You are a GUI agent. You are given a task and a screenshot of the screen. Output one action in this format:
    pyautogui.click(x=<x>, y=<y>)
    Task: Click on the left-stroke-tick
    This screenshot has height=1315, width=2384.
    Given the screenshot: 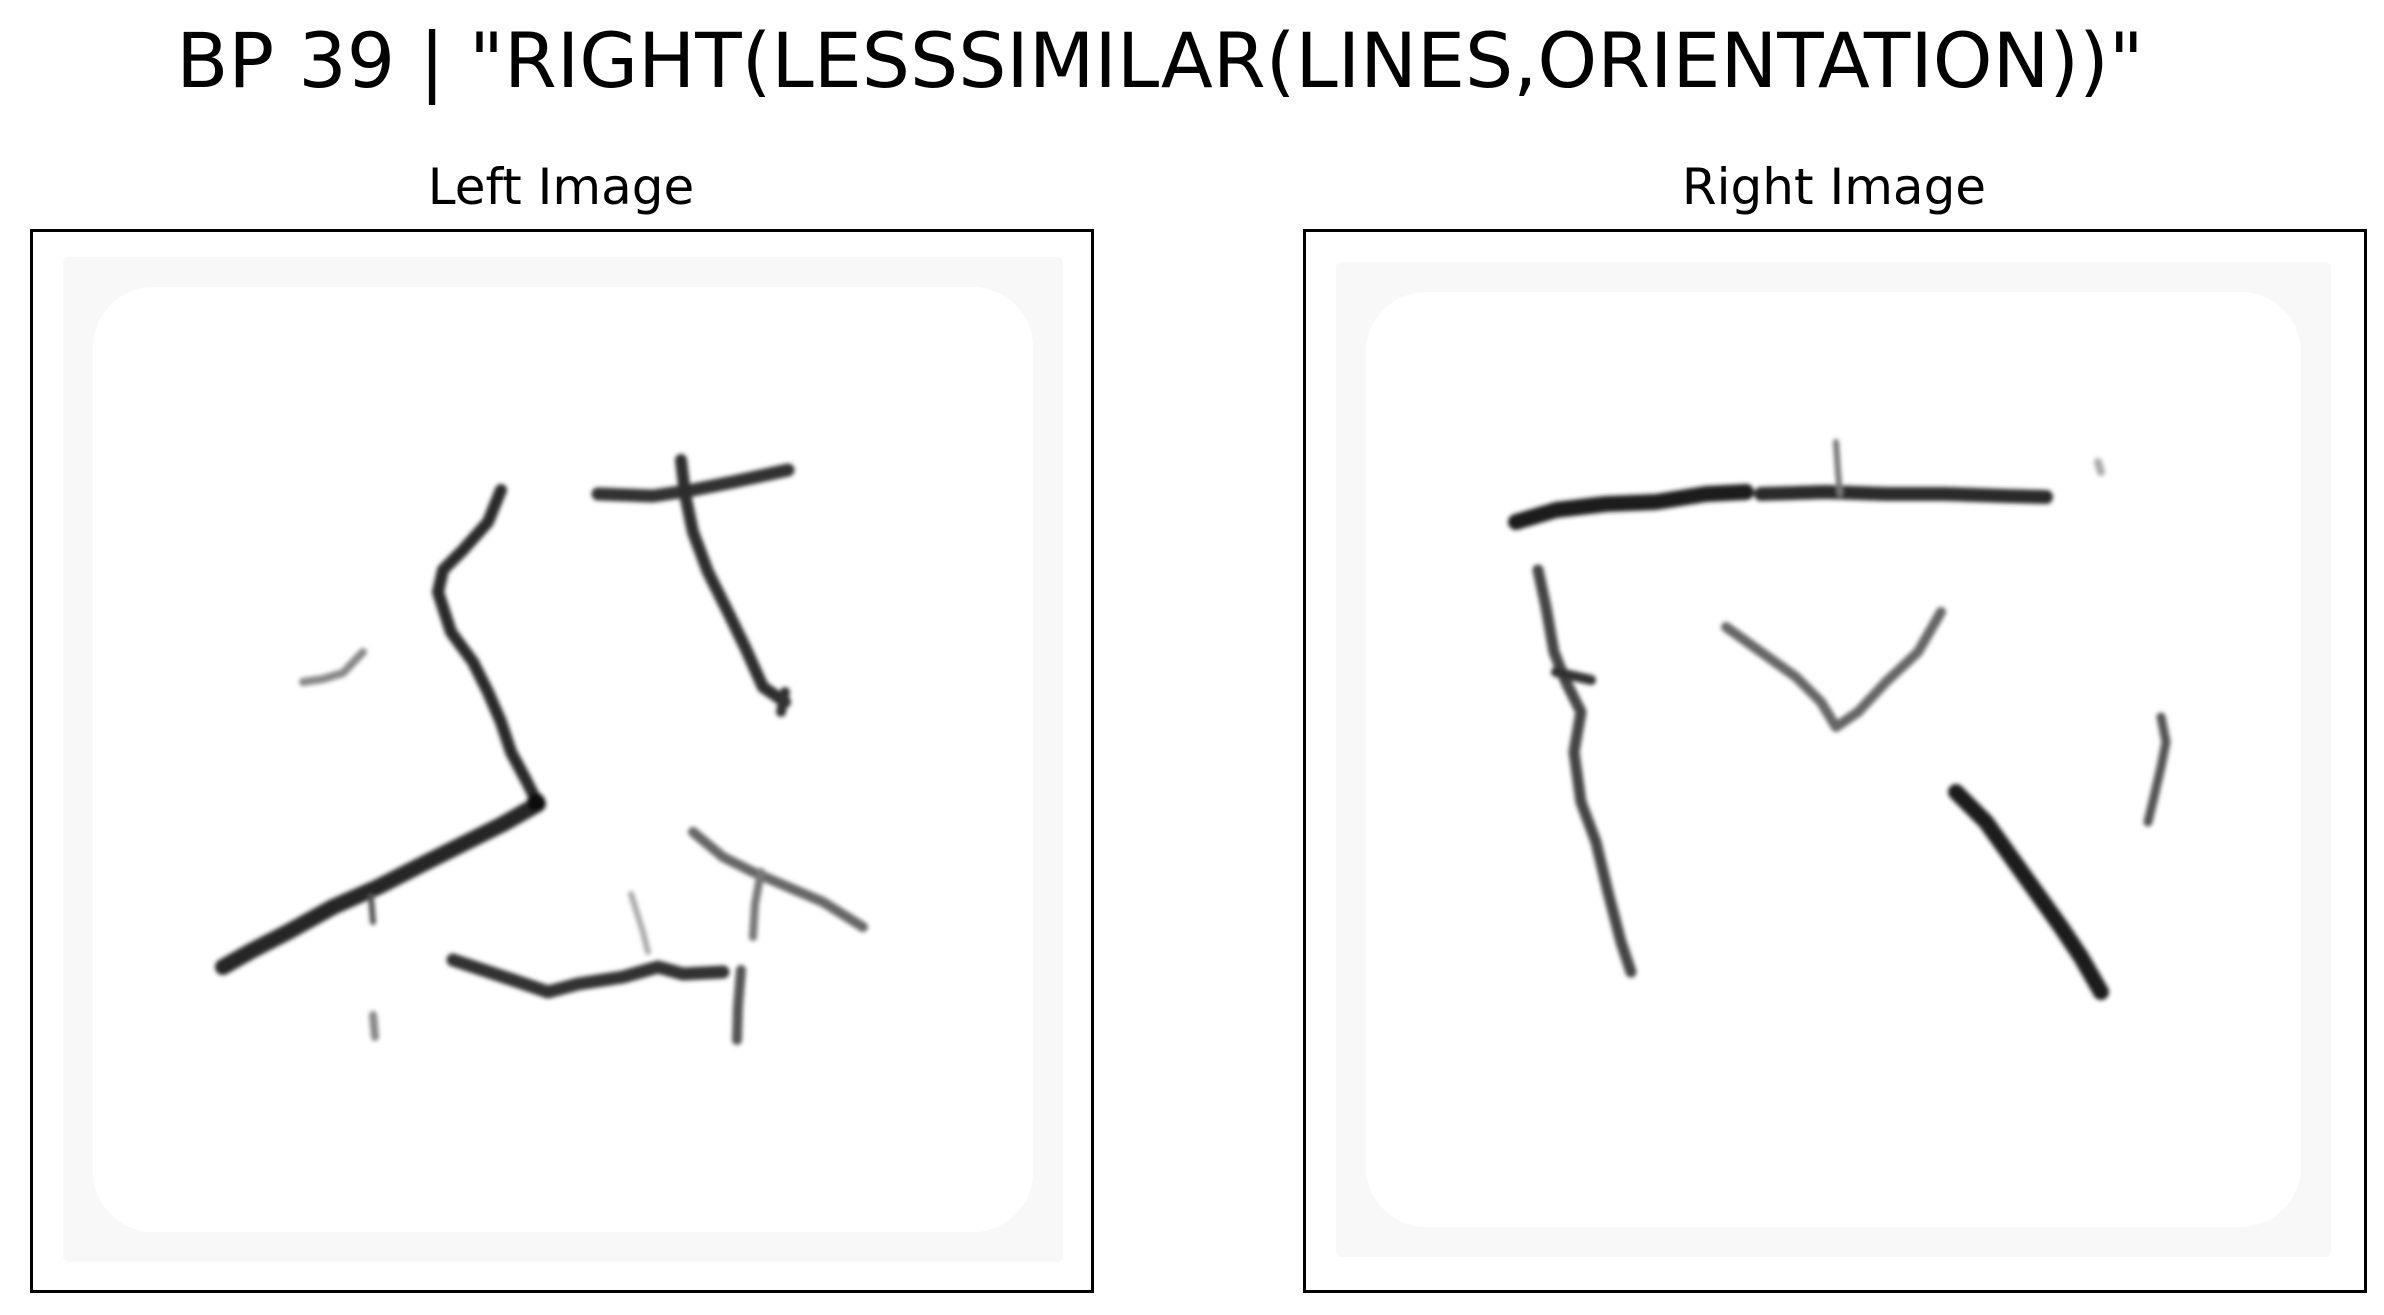 What is the action you would take?
    pyautogui.click(x=372, y=909)
    